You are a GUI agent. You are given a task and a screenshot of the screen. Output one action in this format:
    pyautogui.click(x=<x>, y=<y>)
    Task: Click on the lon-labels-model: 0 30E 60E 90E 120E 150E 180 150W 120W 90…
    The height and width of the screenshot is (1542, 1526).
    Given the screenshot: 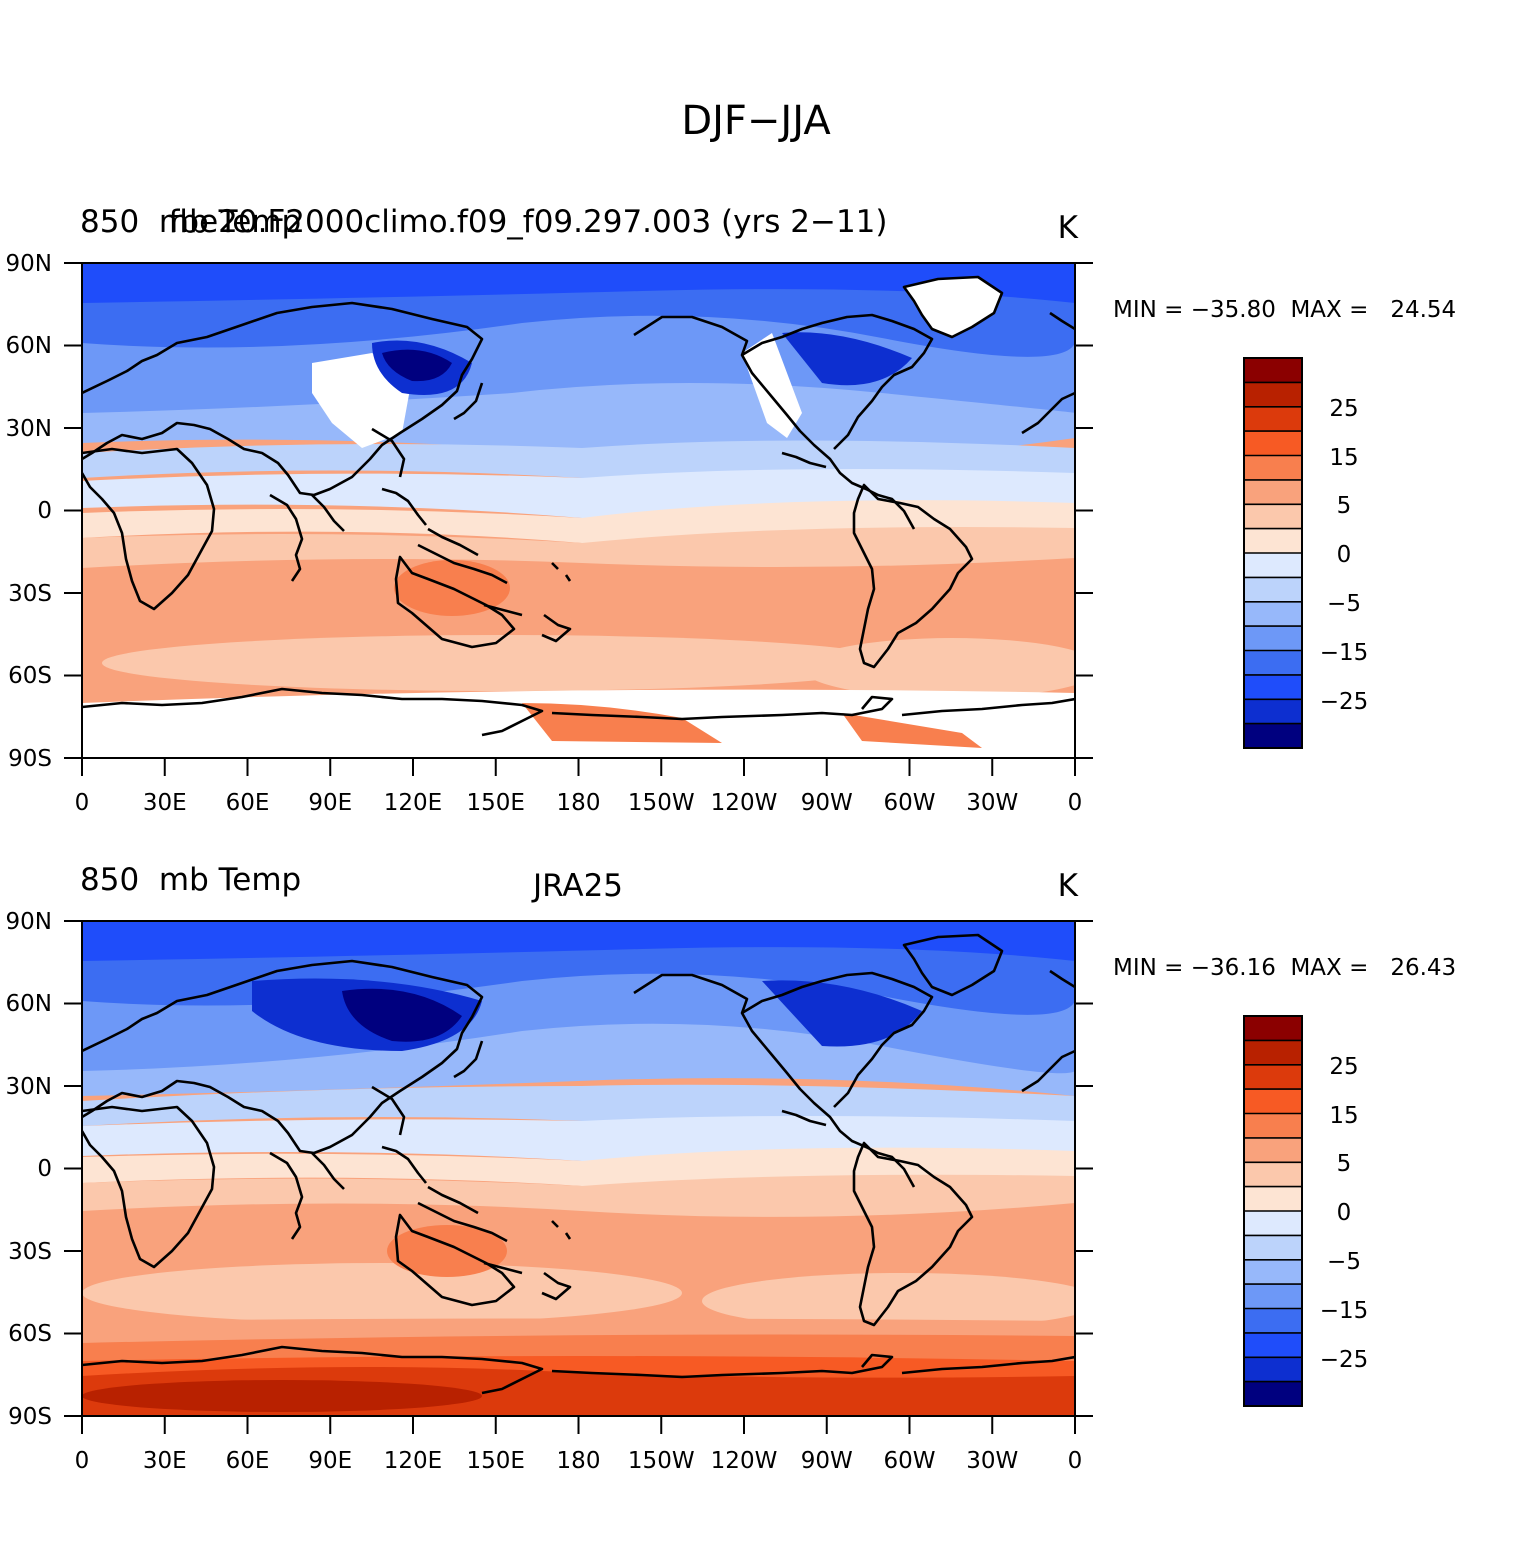 What is the action you would take?
    pyautogui.click(x=579, y=803)
    